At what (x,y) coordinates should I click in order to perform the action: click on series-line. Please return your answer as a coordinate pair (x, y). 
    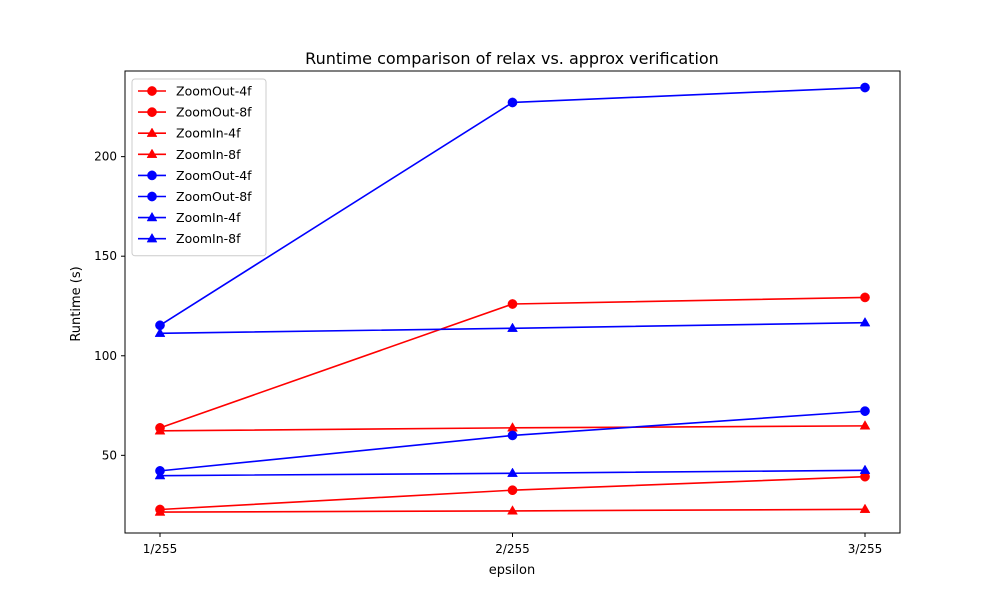
    Looking at the image, I should click on (512, 441).